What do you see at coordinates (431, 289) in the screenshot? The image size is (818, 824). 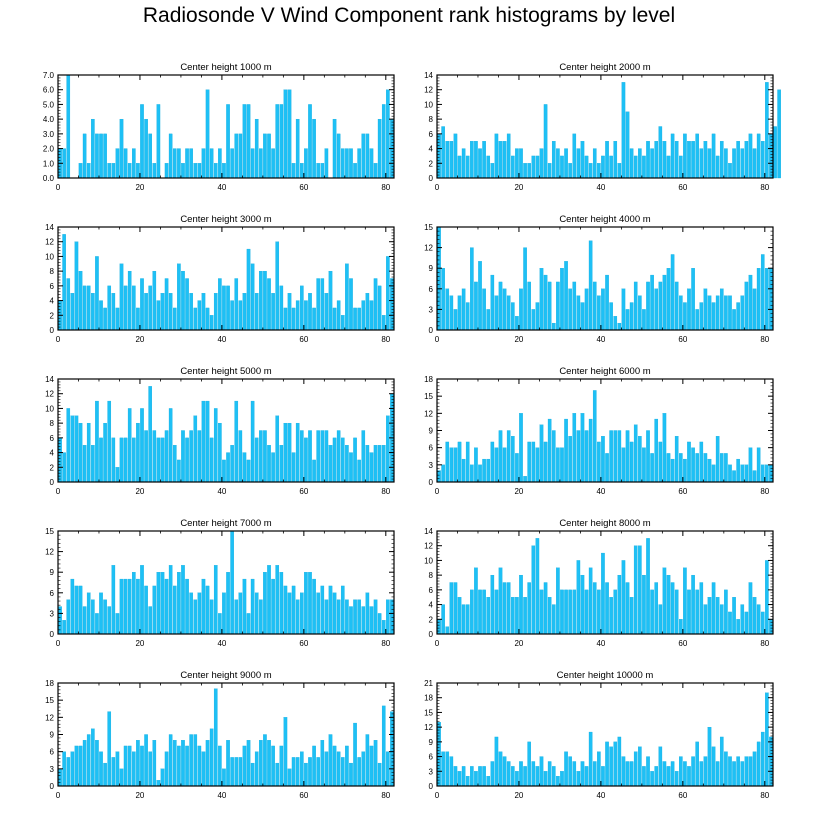 I see `y-tick-label: 6` at bounding box center [431, 289].